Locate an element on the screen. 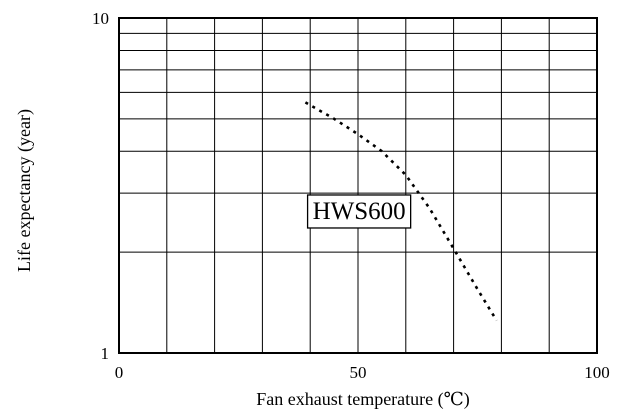 The image size is (618, 413). annotation-layer: HWS600 is located at coordinates (359, 211).